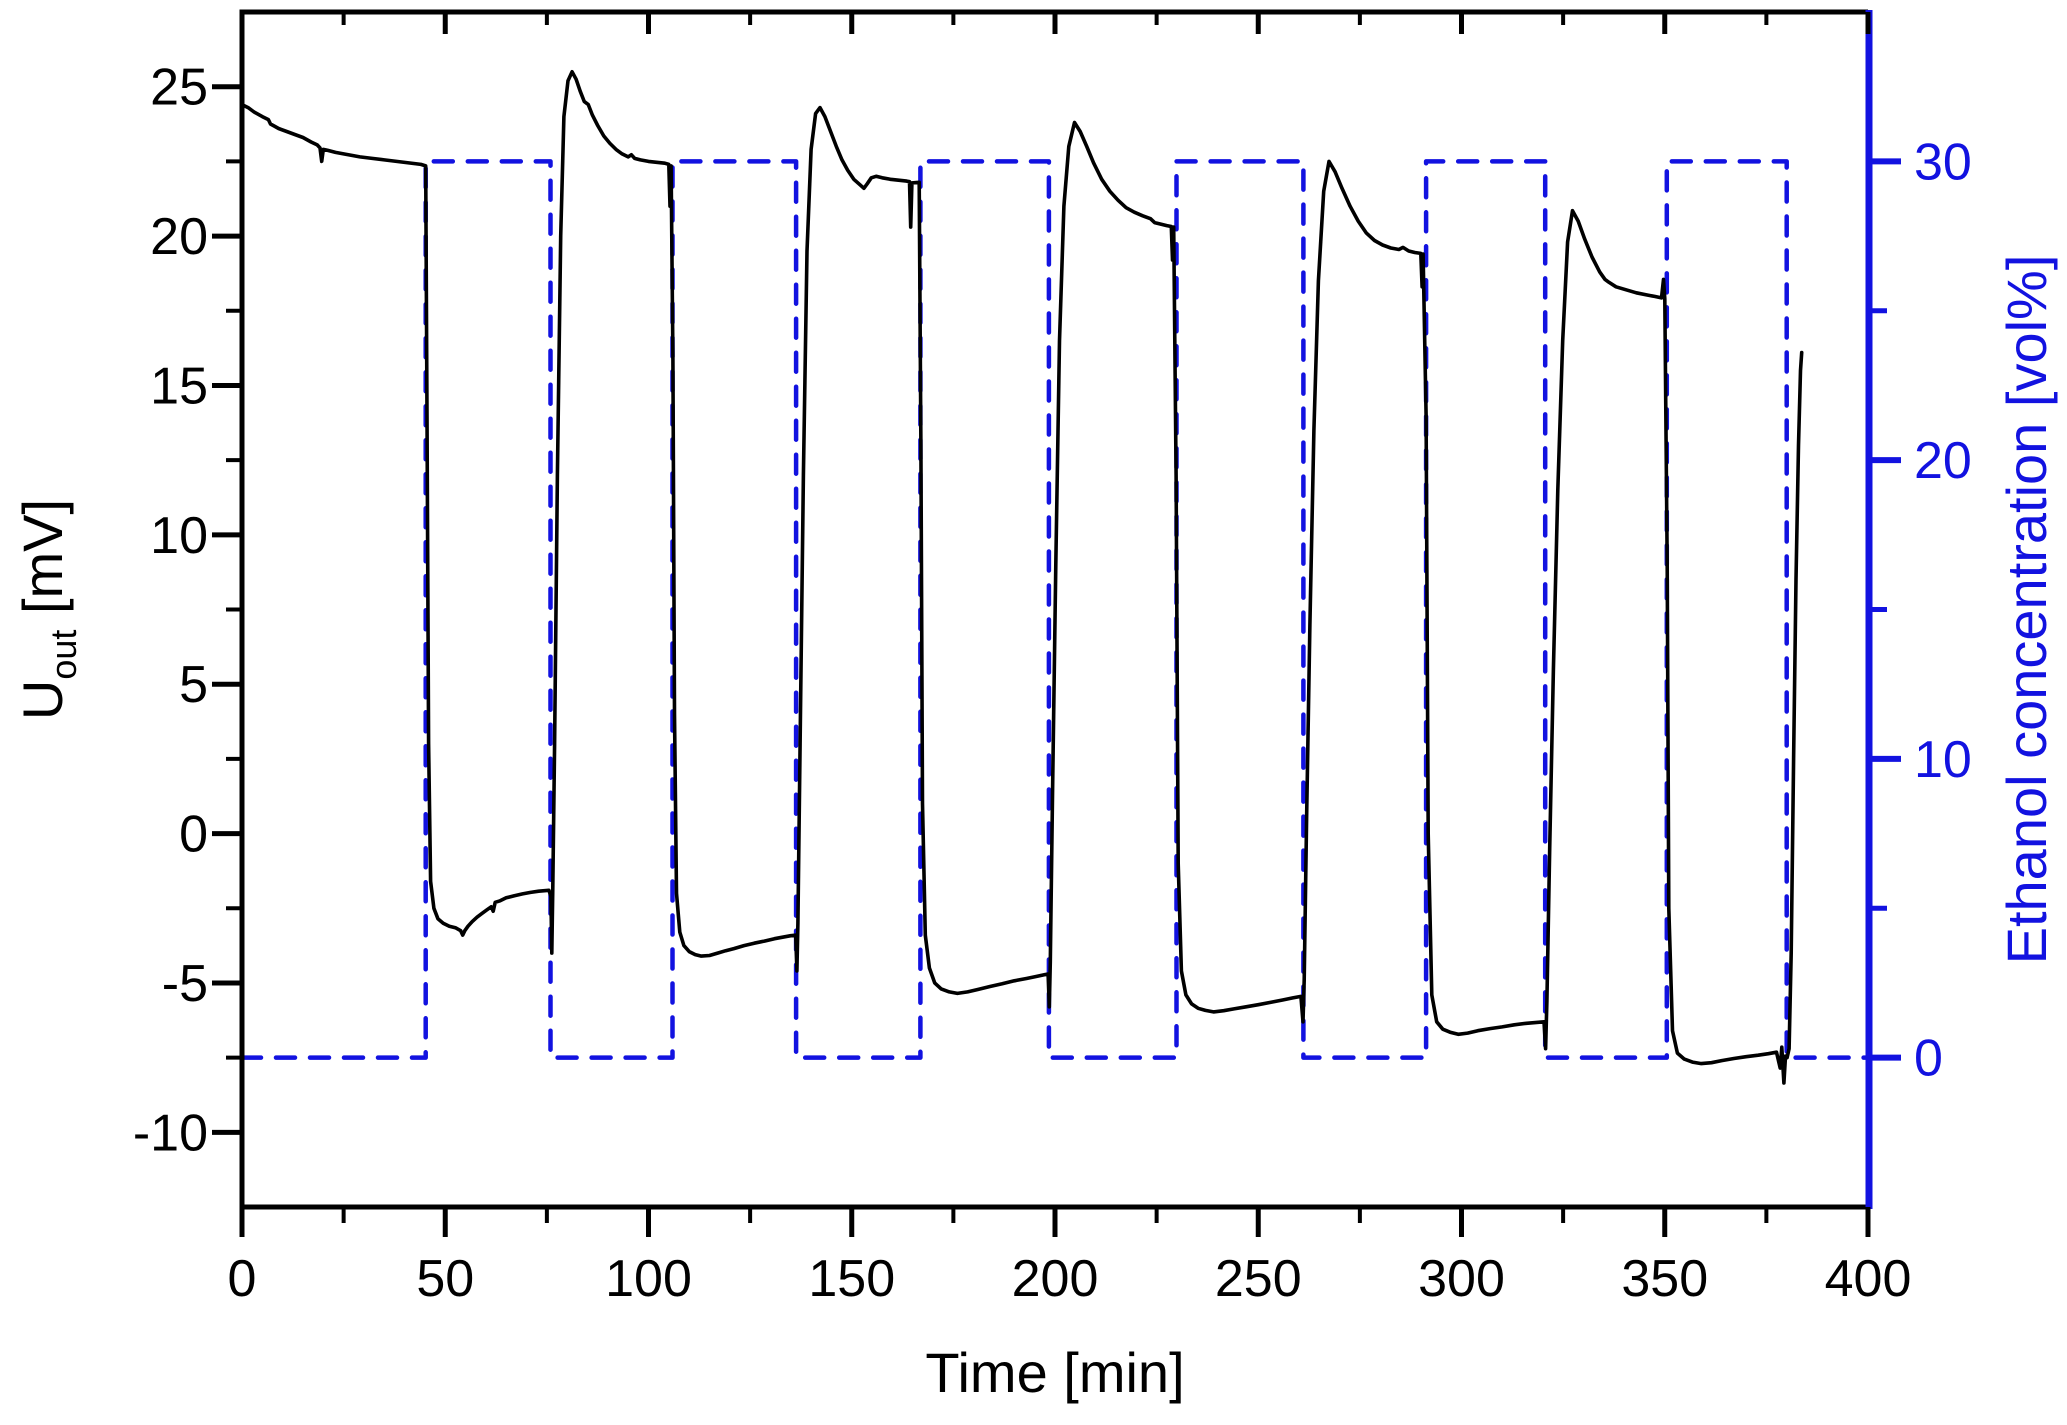 The image size is (2067, 1425). What do you see at coordinates (2026, 610) in the screenshot?
I see `y-right-axis-title: Ethanol concentration [vol%]` at bounding box center [2026, 610].